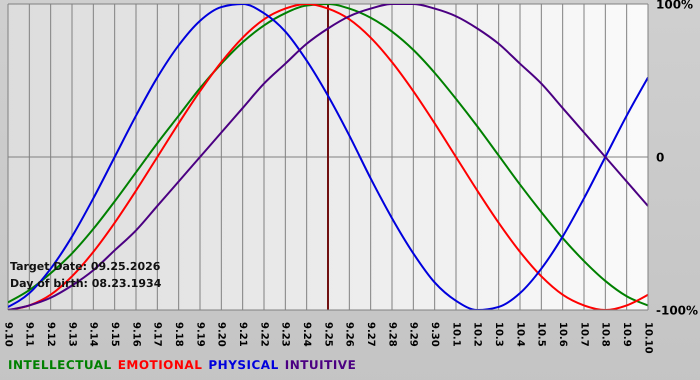 This screenshot has height=380, width=700. Describe the element at coordinates (157, 334) in the screenshot. I see `x-tick-label: 9.17` at that location.